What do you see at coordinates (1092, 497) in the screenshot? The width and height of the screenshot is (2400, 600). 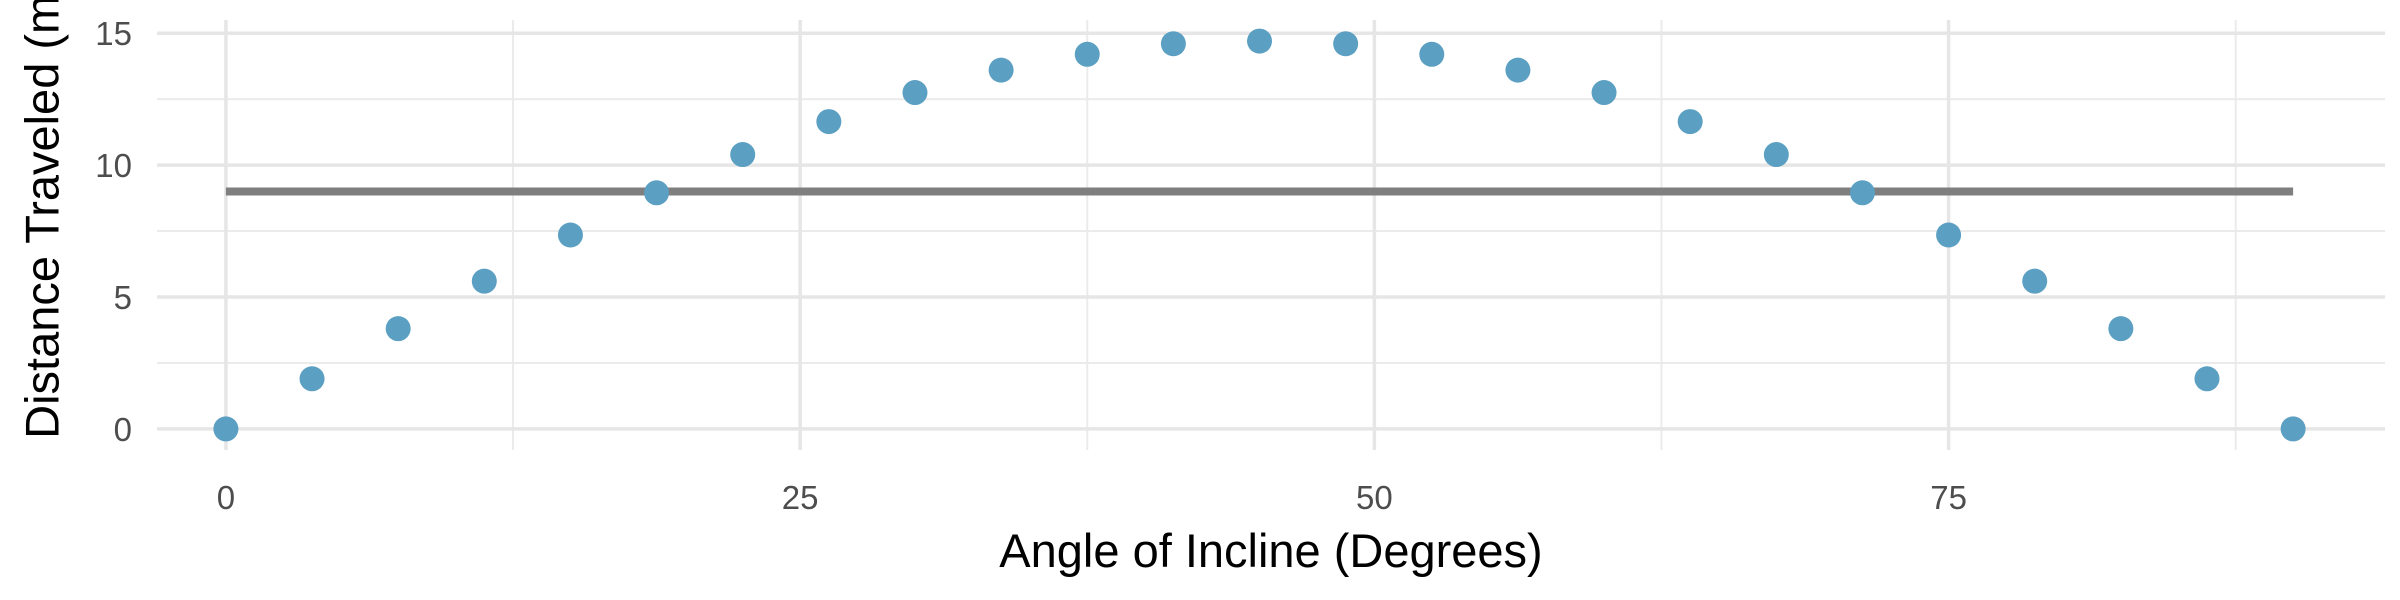 I see `x-axis-tick-labels: 0 25 50 75` at bounding box center [1092, 497].